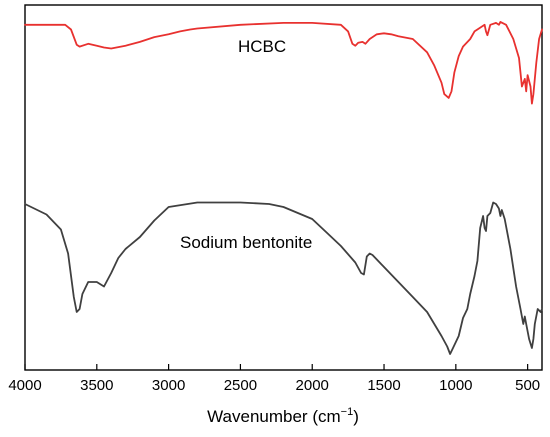 This screenshot has width=550, height=437. I want to click on x-tick-label: 3500, so click(96, 385).